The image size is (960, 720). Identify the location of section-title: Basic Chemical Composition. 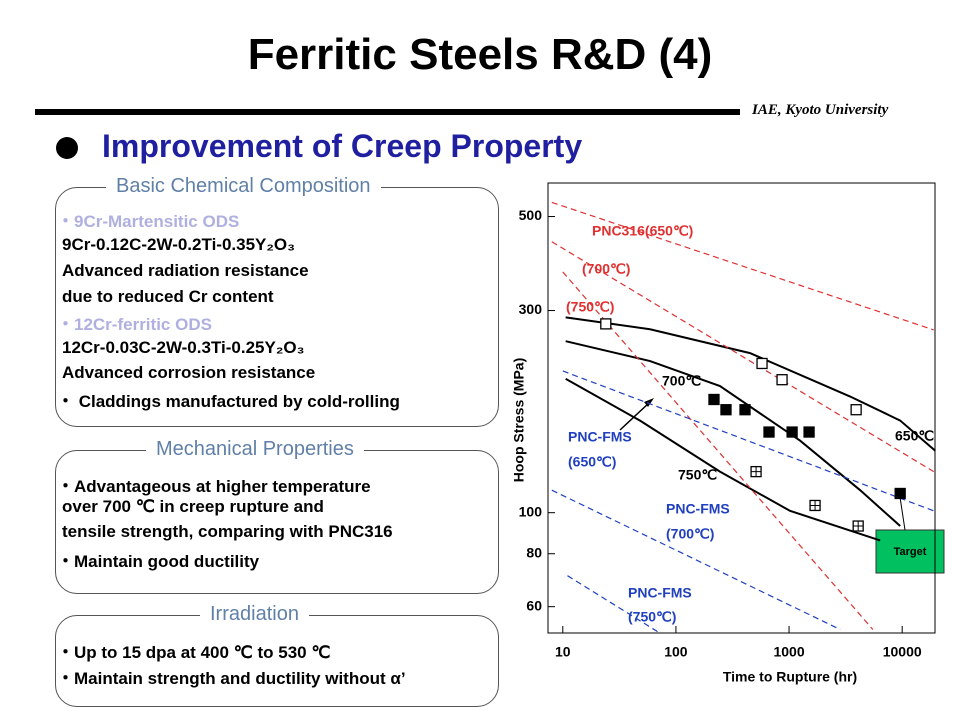
(243, 186).